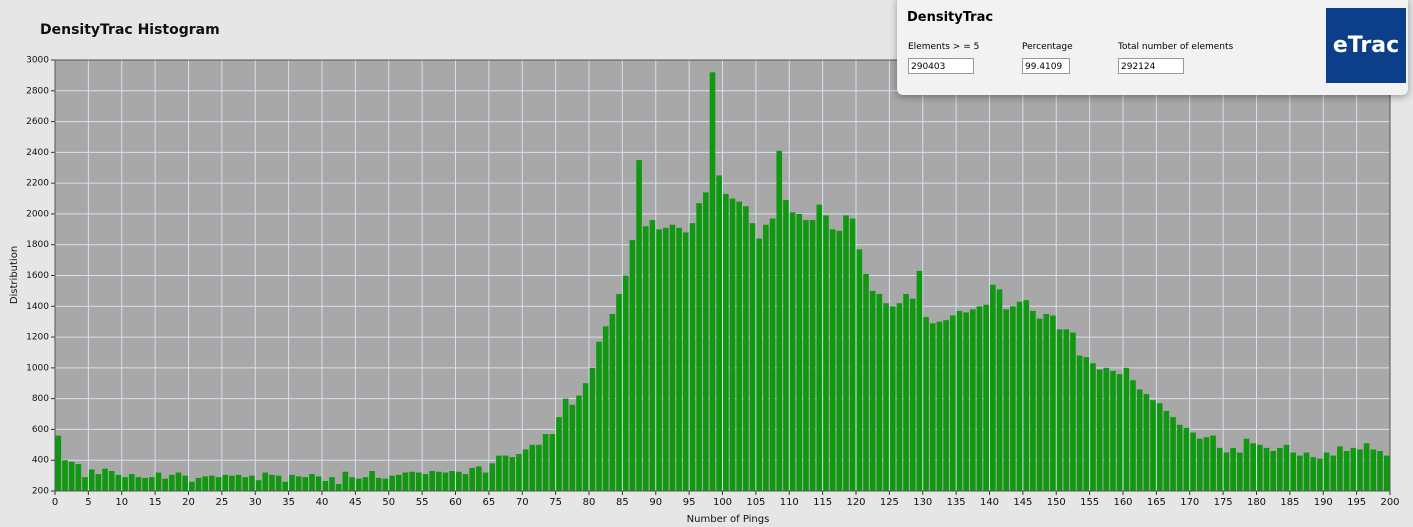 This screenshot has width=1413, height=527. Describe the element at coordinates (822, 502) in the screenshot. I see `x-tick-label: 115` at that location.